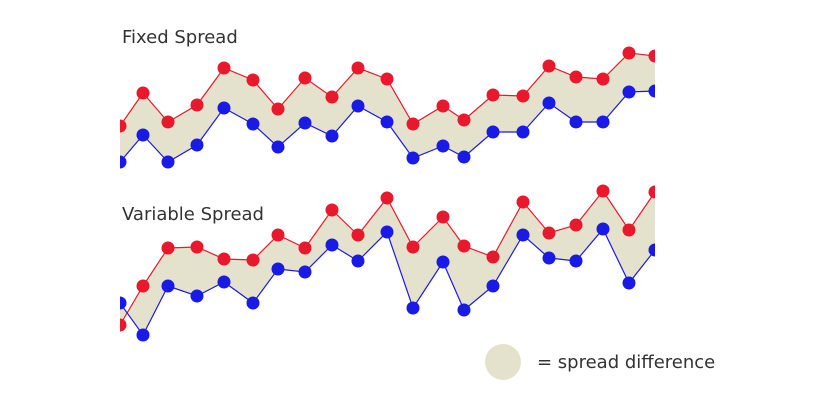 This screenshot has height=401, width=820. I want to click on legend-swatch, so click(503, 362).